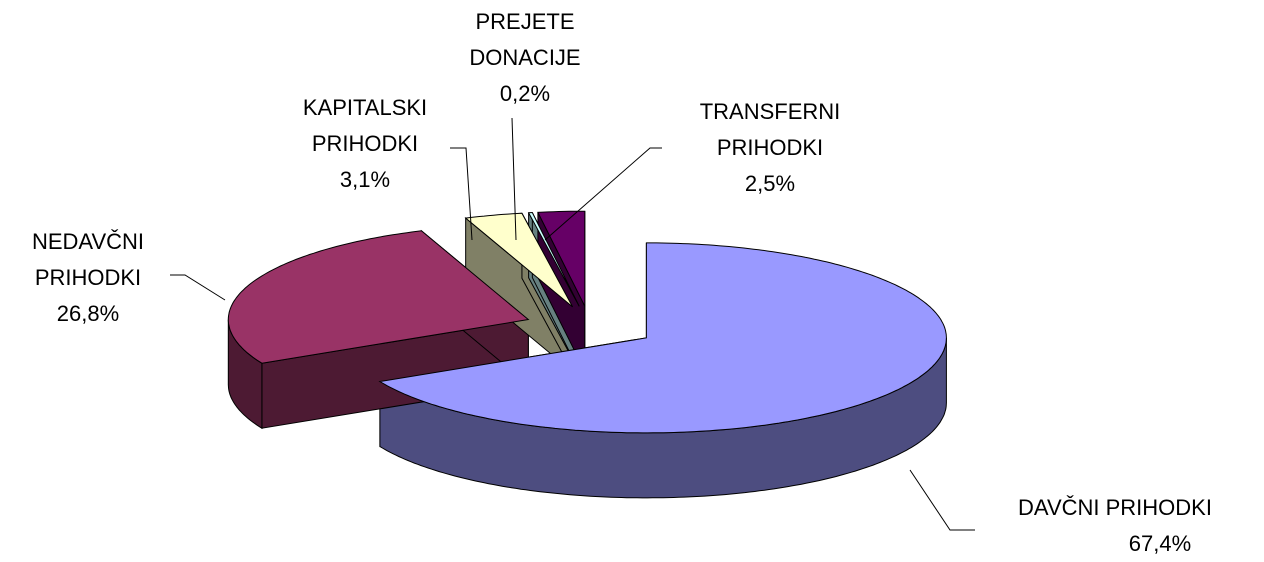 The height and width of the screenshot is (562, 1264). I want to click on label: NEDAVČNI PRIHODKI 26,8%, so click(88, 278).